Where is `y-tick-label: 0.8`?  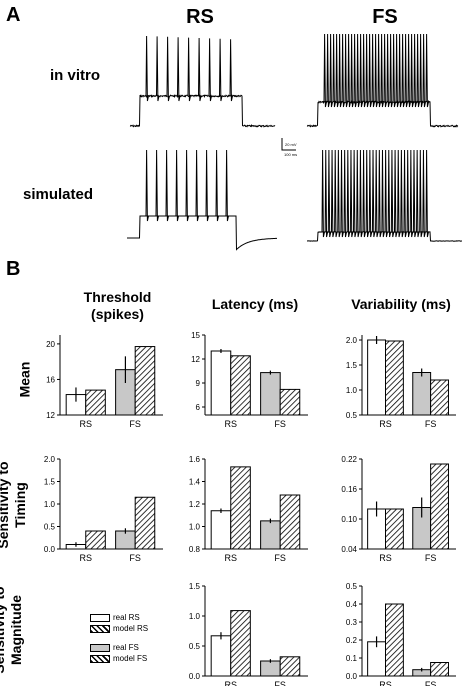
y-tick-label: 0.8 is located at coordinates (195, 549).